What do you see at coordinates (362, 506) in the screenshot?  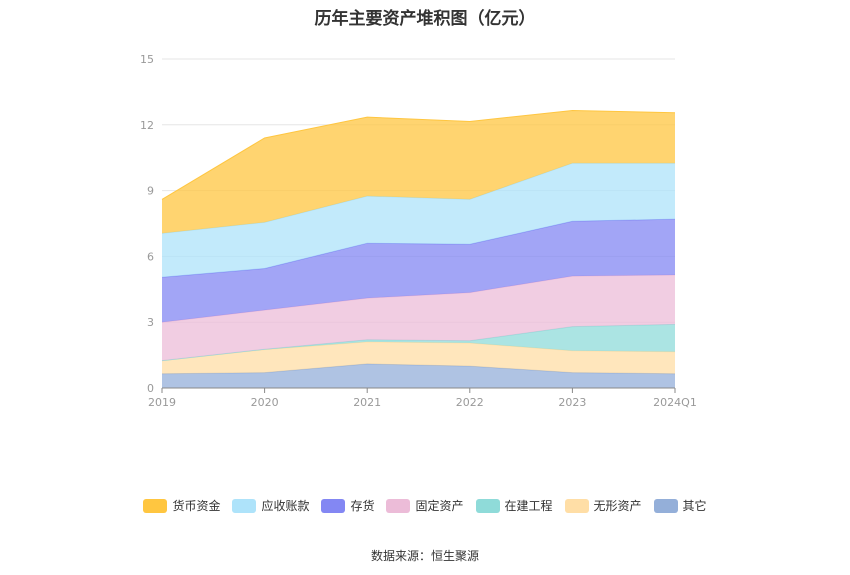 I see `legend-label: 存货` at bounding box center [362, 506].